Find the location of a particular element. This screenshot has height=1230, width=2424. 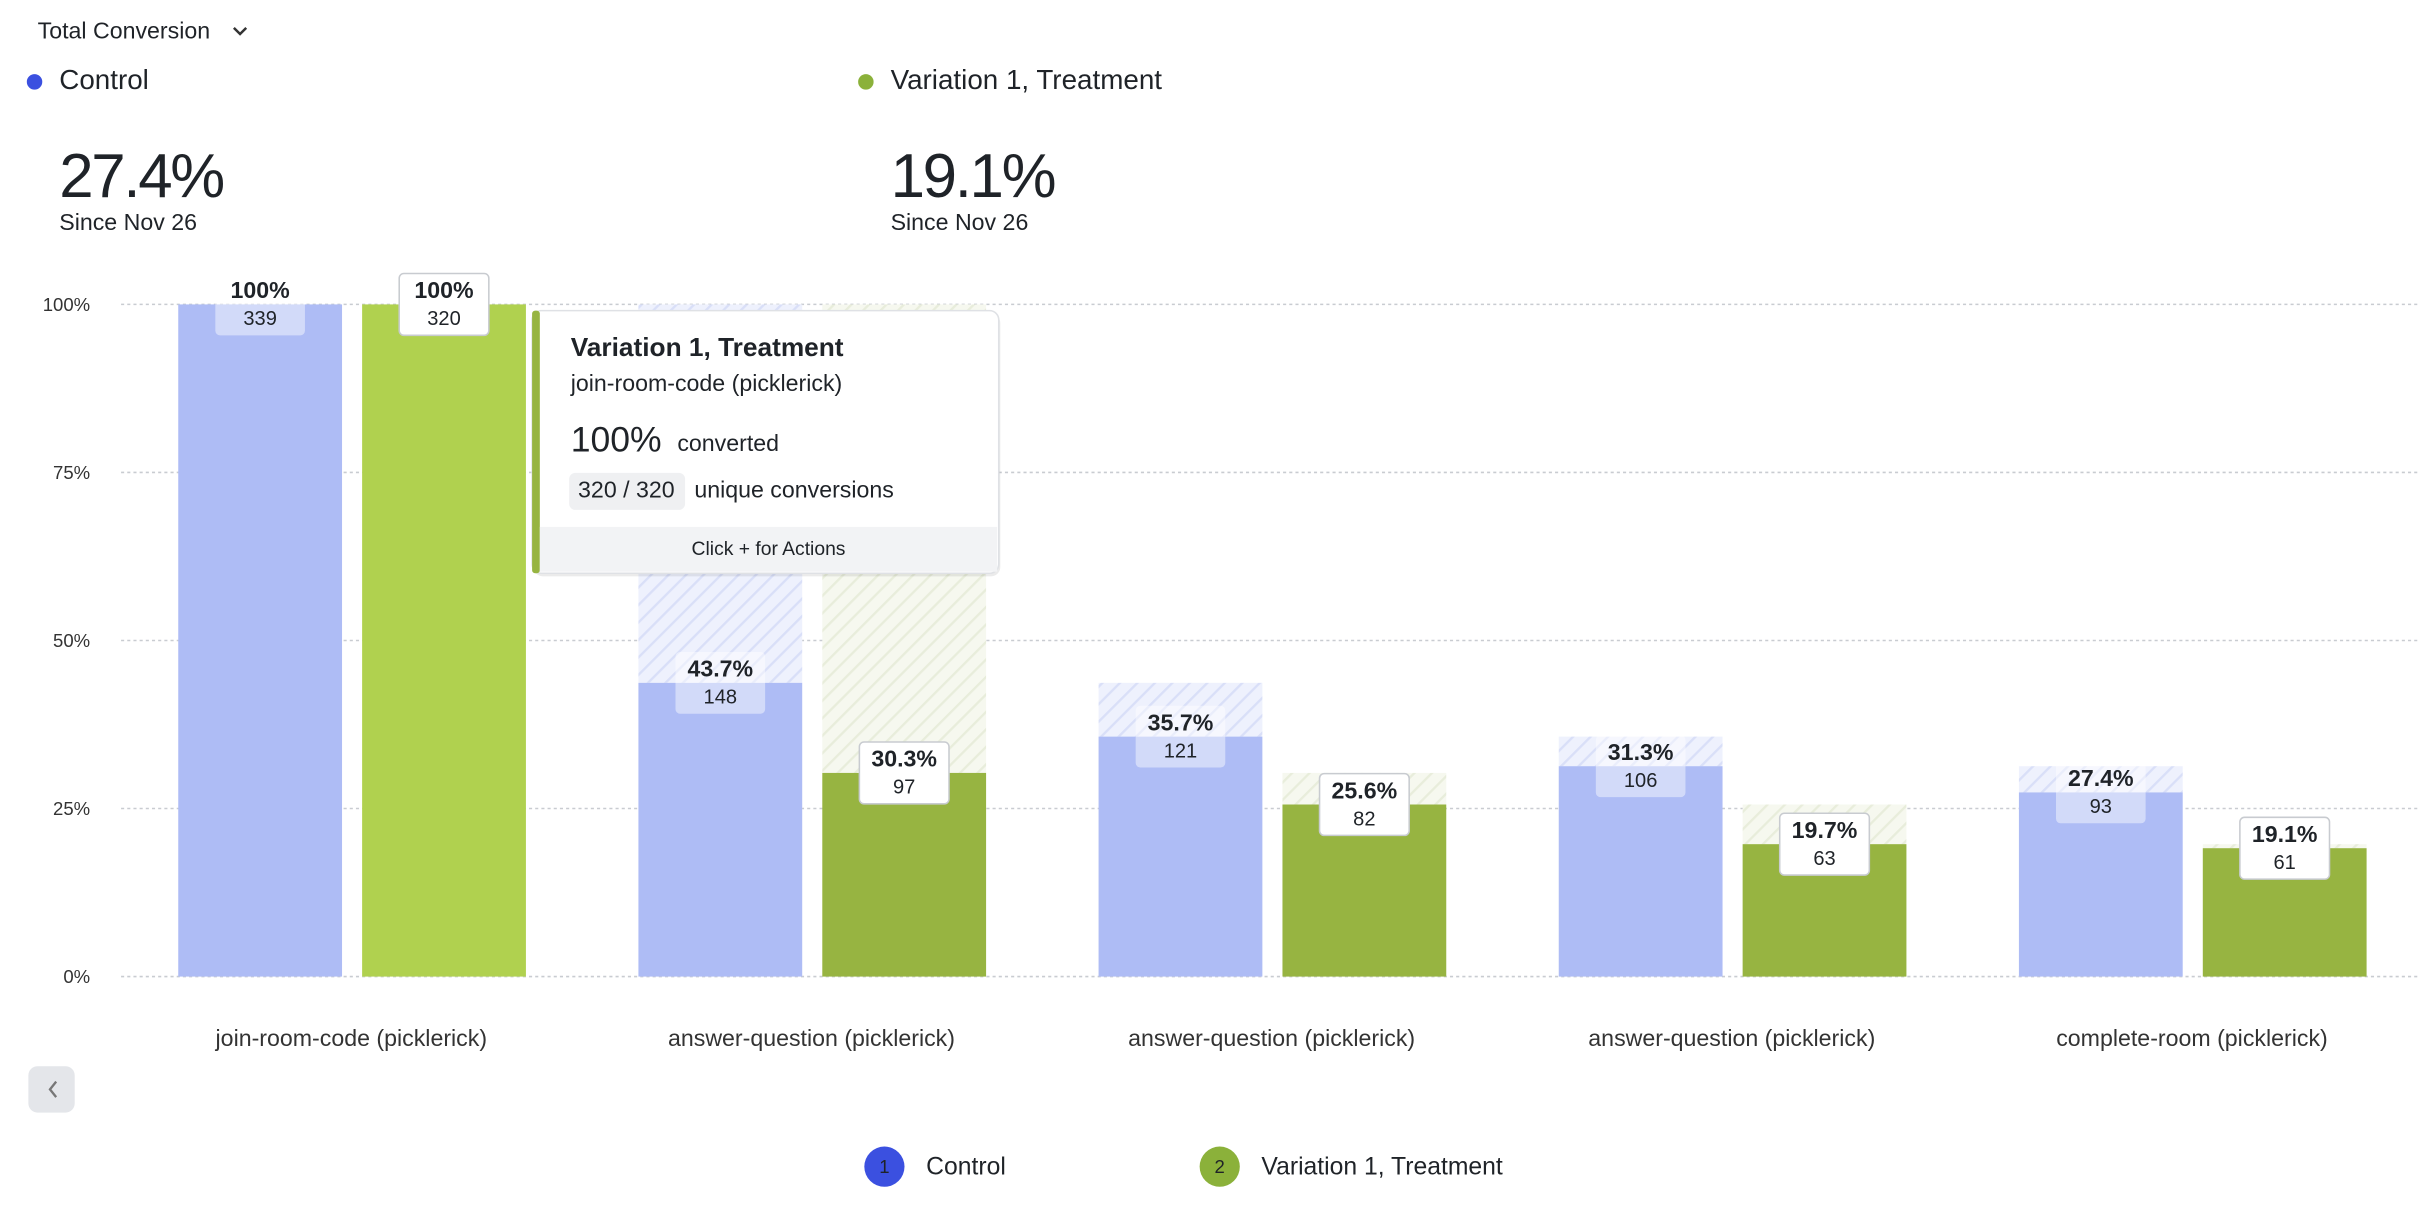

legend-label: Control is located at coordinates (966, 1167).